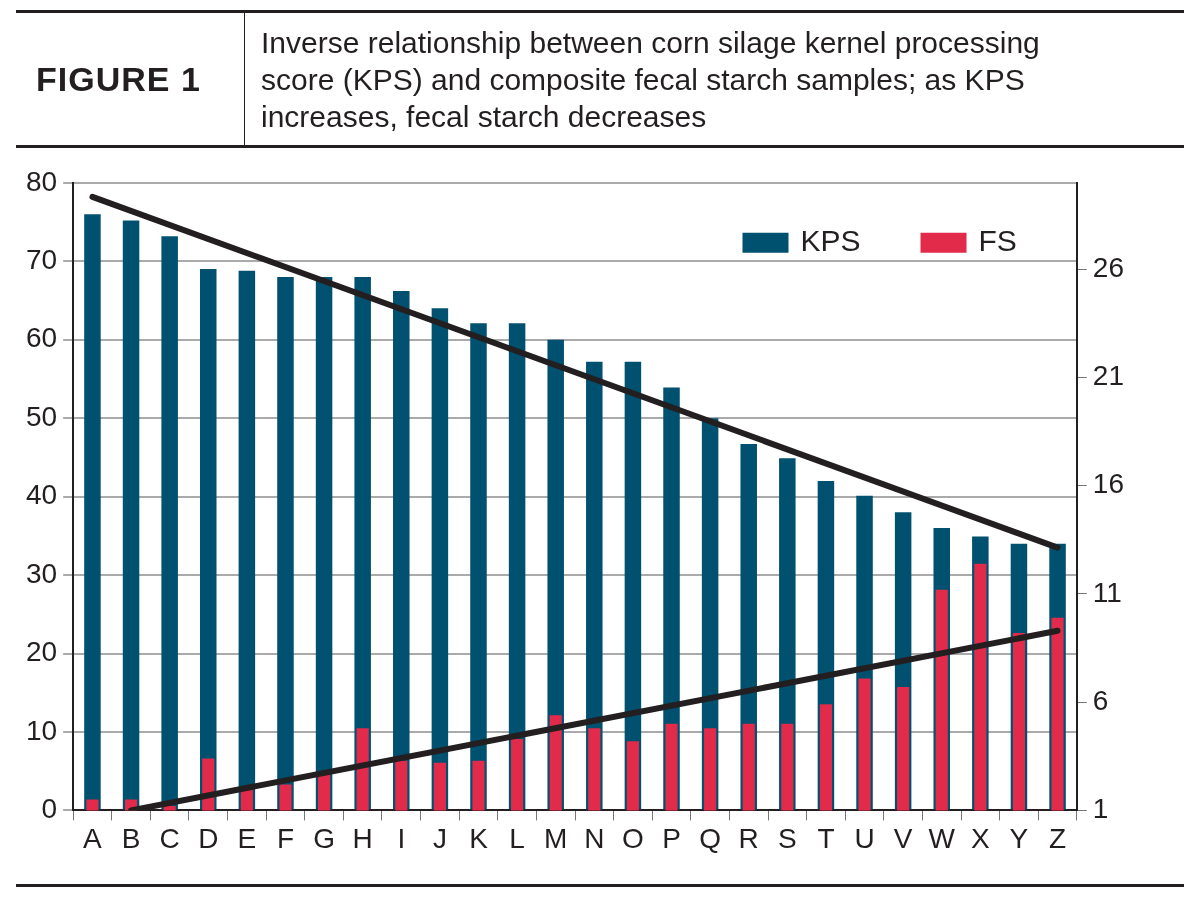 This screenshot has height=900, width=1200. Describe the element at coordinates (247, 838) in the screenshot. I see `x-tick-label: E` at that location.